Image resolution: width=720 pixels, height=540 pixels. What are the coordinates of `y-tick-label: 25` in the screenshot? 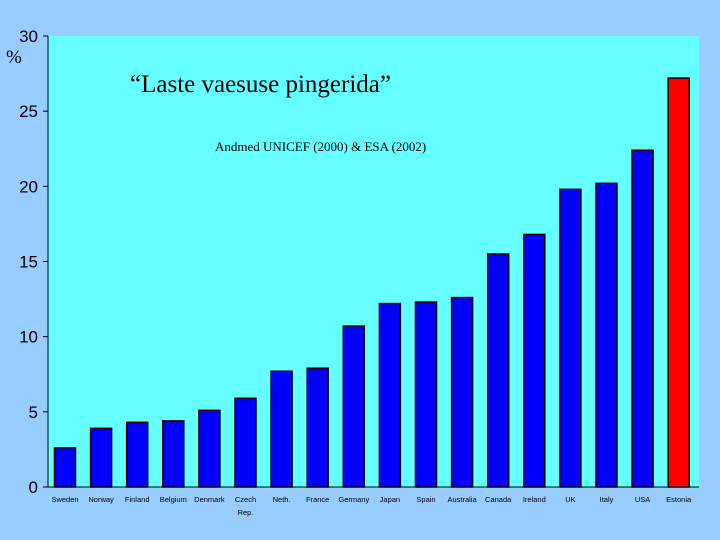 It's located at (28, 111).